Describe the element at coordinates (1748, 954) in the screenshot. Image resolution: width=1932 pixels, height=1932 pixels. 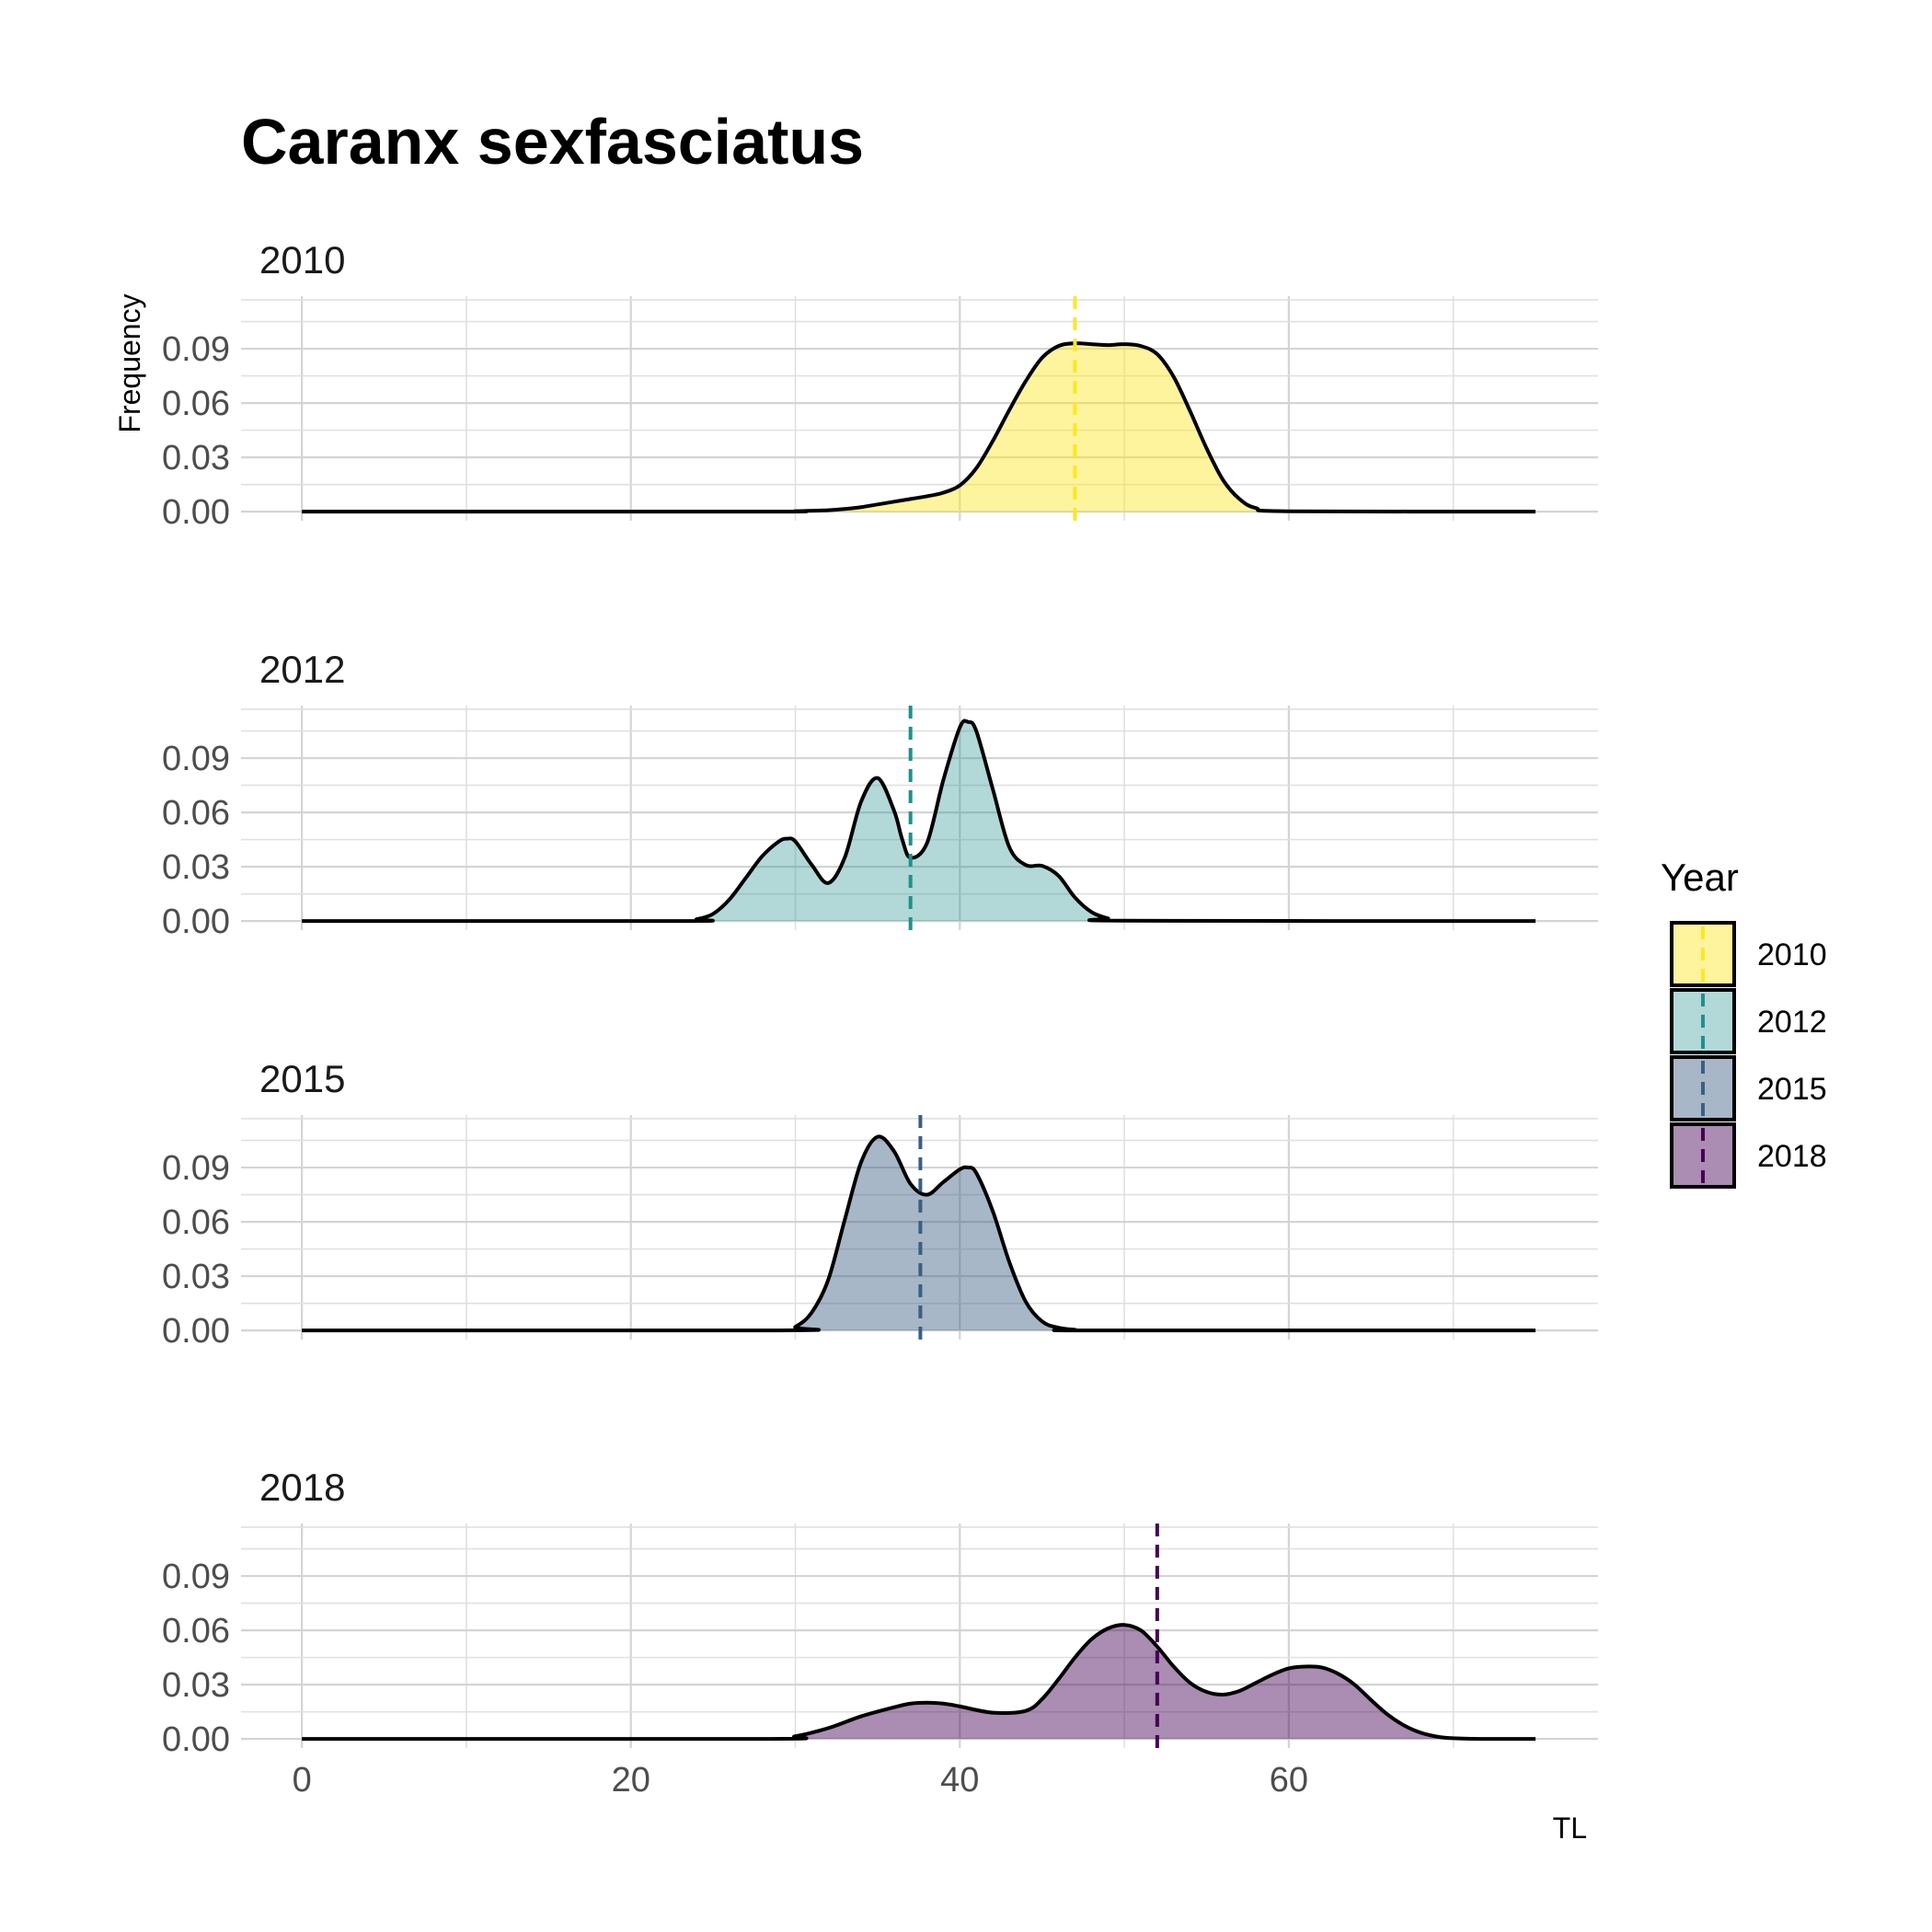
I see `legend-item-2010: 2010` at that location.